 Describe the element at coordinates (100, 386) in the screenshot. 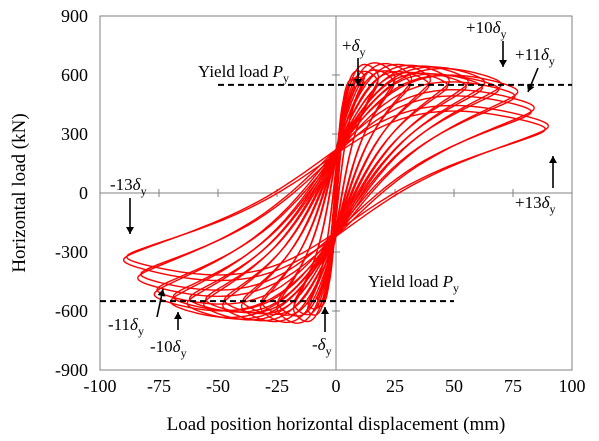

I see `x-tick-label: -100` at that location.